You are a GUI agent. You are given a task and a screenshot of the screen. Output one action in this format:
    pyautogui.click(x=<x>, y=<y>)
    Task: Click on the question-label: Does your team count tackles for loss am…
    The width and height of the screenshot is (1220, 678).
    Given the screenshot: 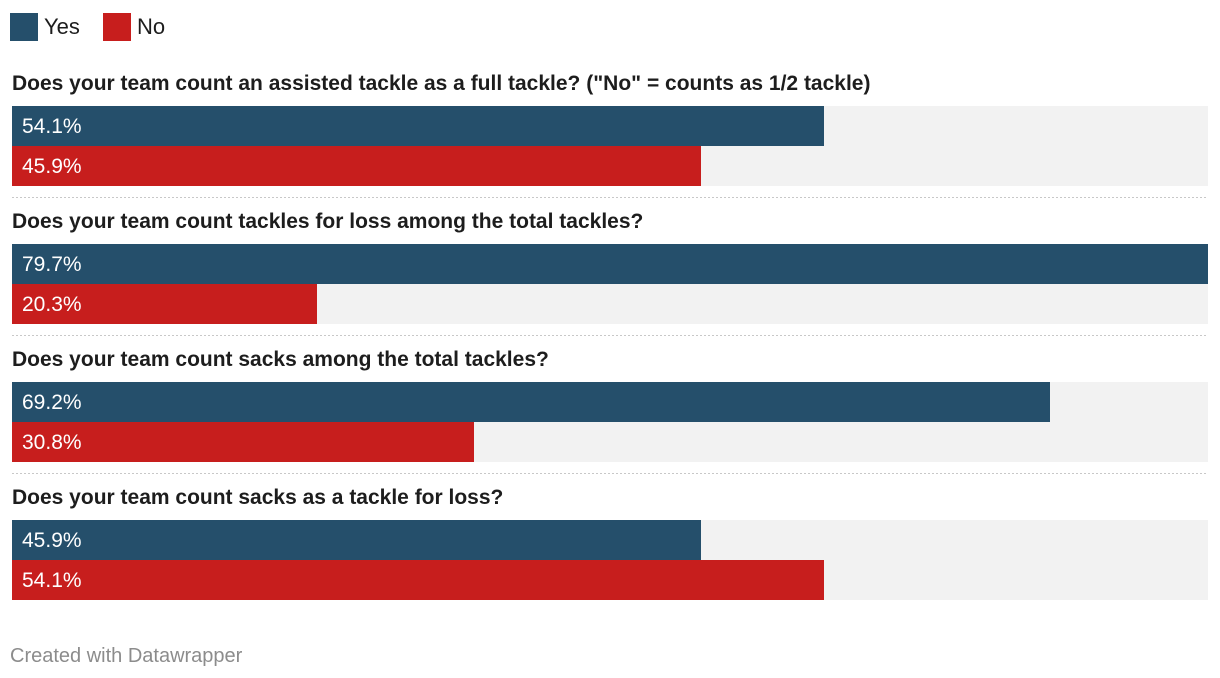 What is the action you would take?
    pyautogui.click(x=327, y=221)
    